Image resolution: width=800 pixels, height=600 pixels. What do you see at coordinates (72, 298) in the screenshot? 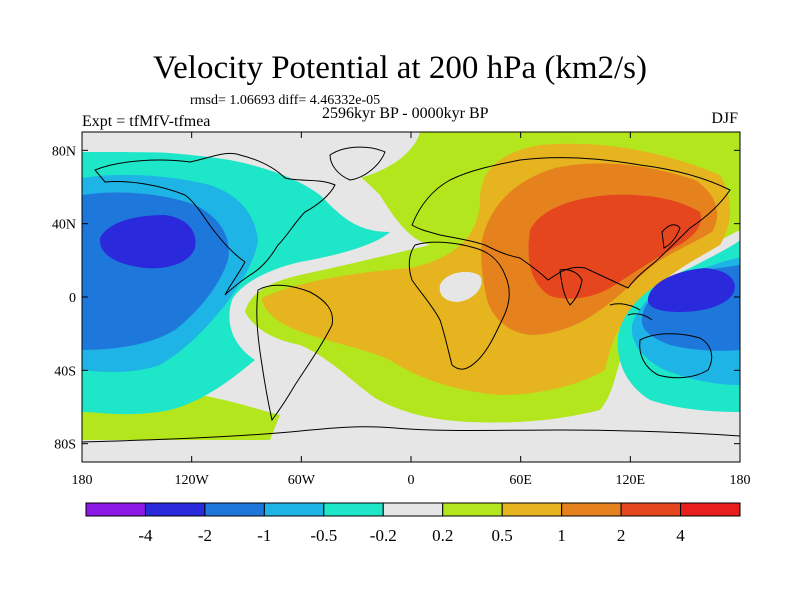
I see `y-tick-label: 0` at bounding box center [72, 298].